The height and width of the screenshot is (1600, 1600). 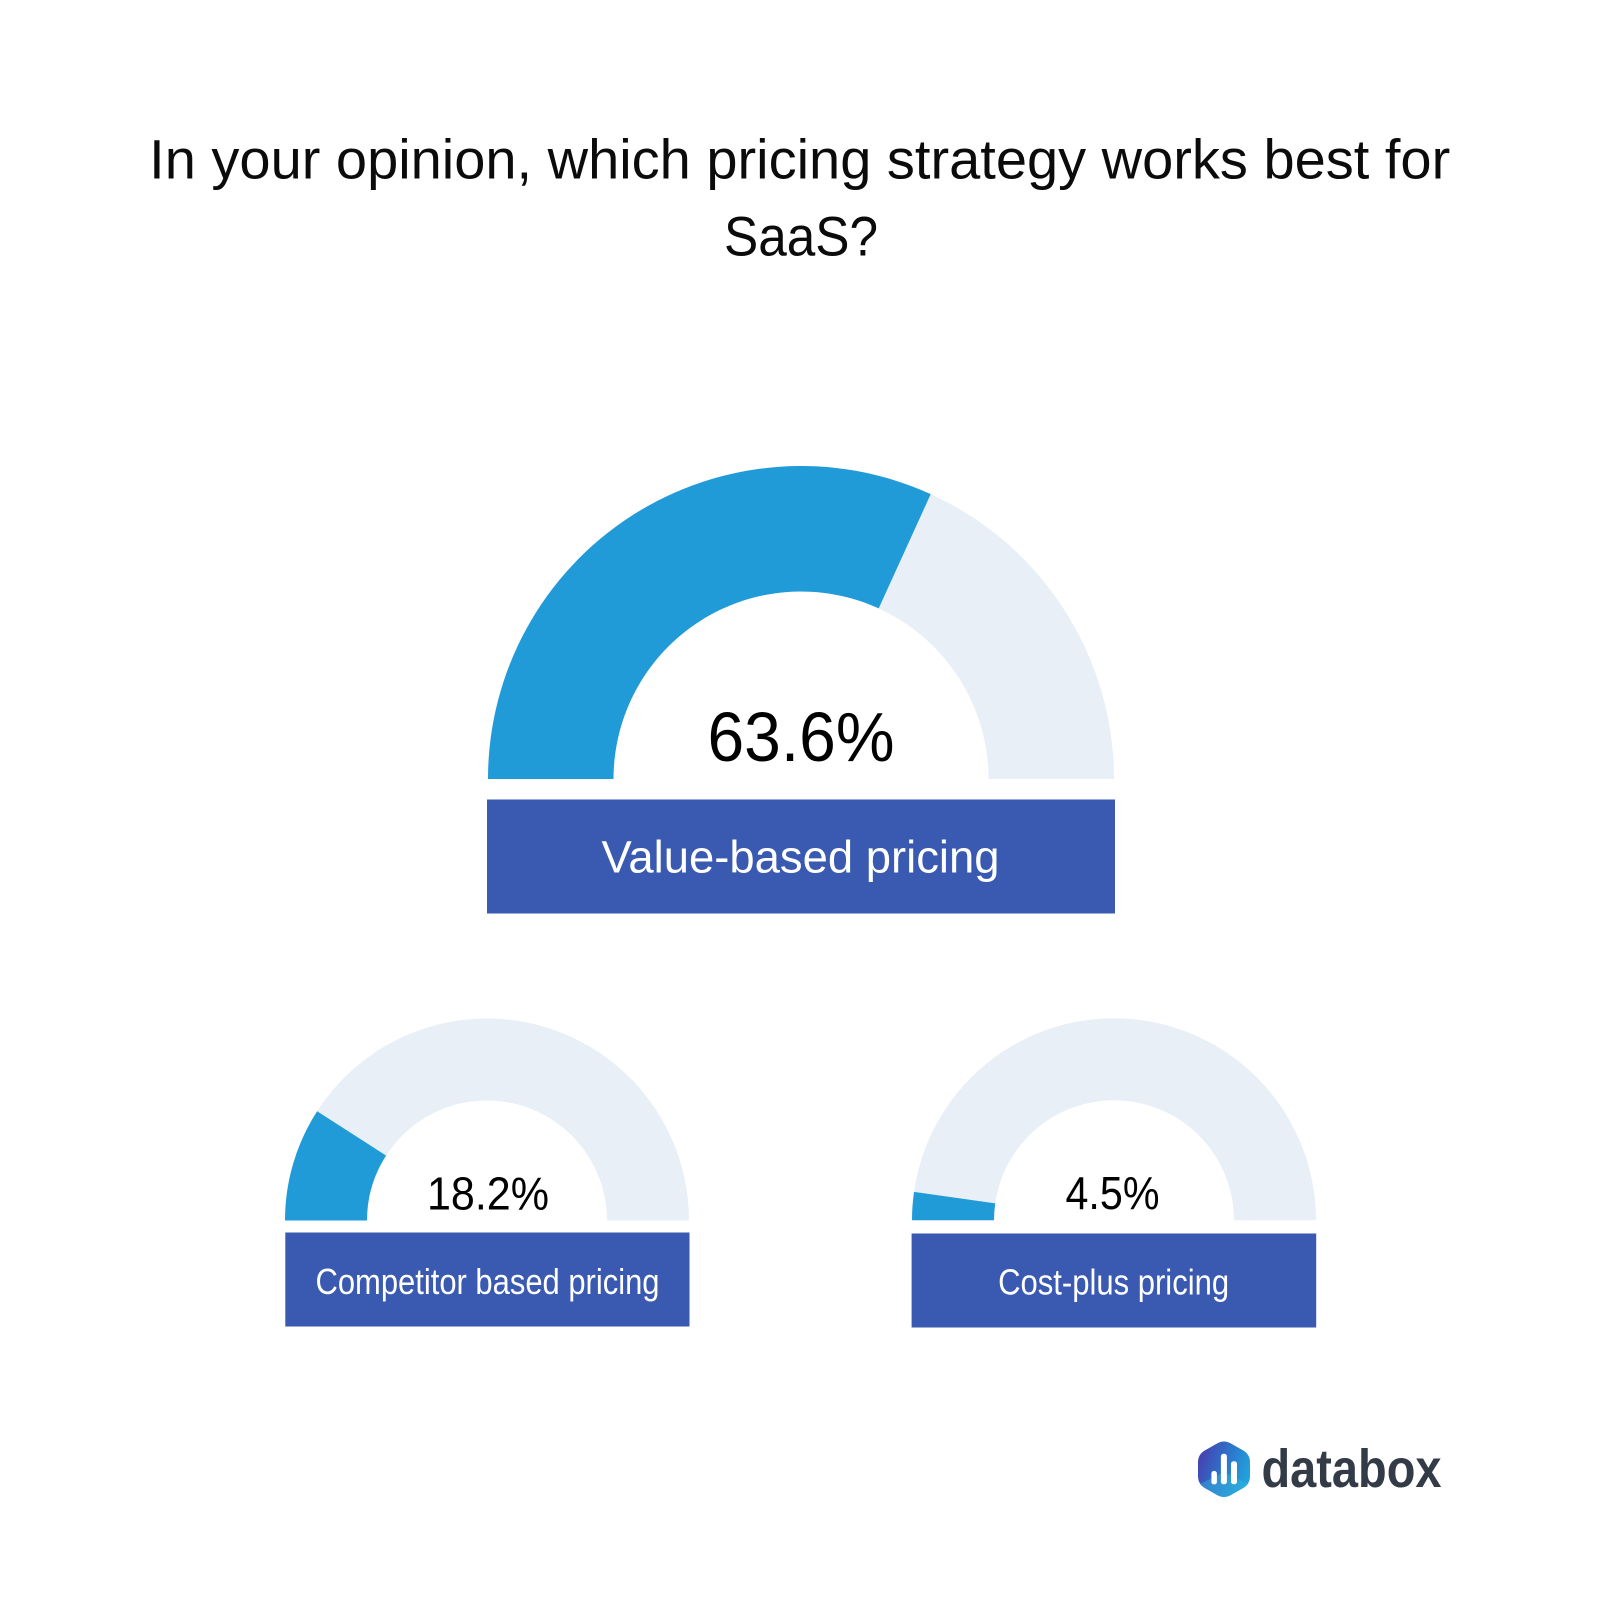 I want to click on svg-text: databox, so click(x=1352, y=1469).